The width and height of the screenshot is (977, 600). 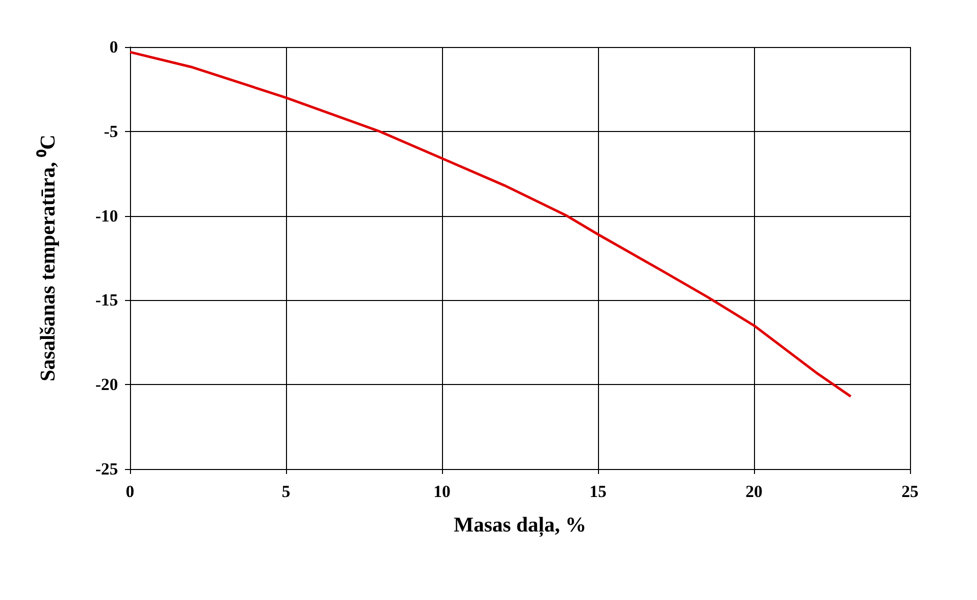 I want to click on y-tick-label: -25, so click(x=106, y=469).